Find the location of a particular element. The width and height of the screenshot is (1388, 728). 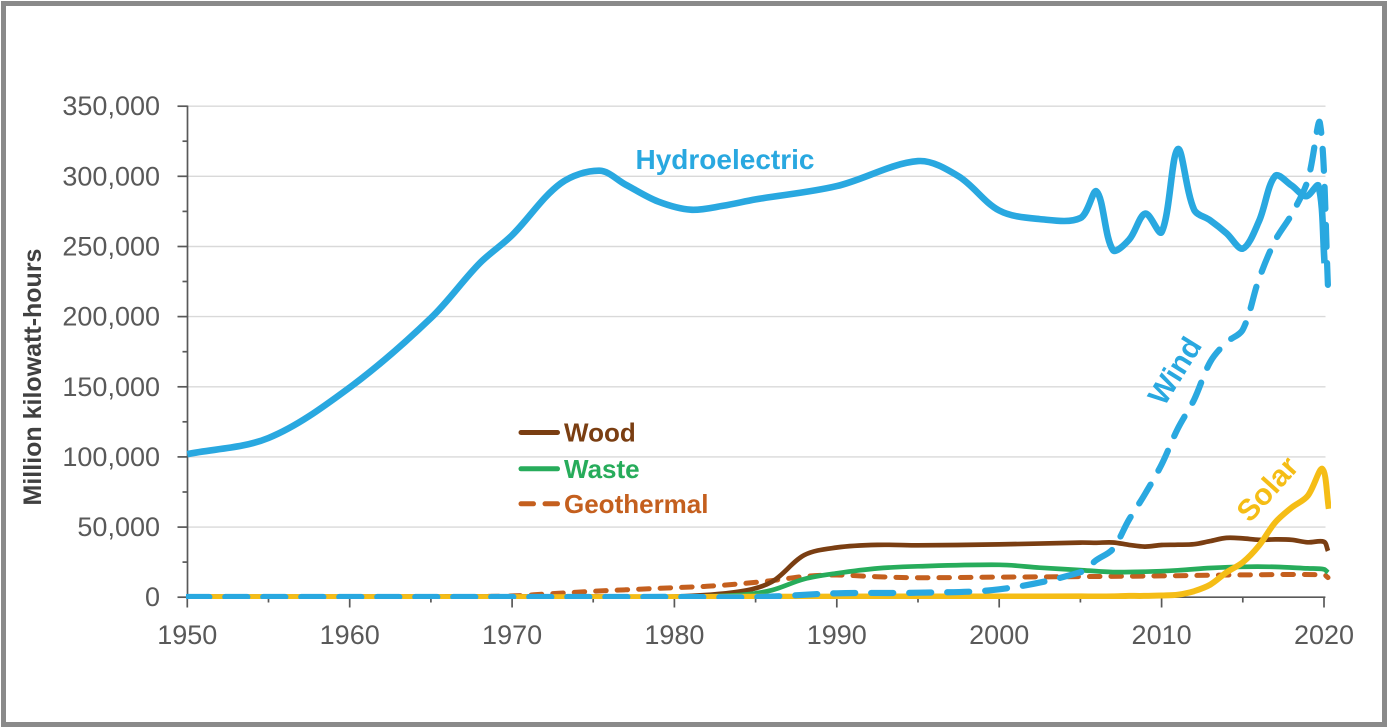

svg-text: 50,000 is located at coordinates (118, 527).